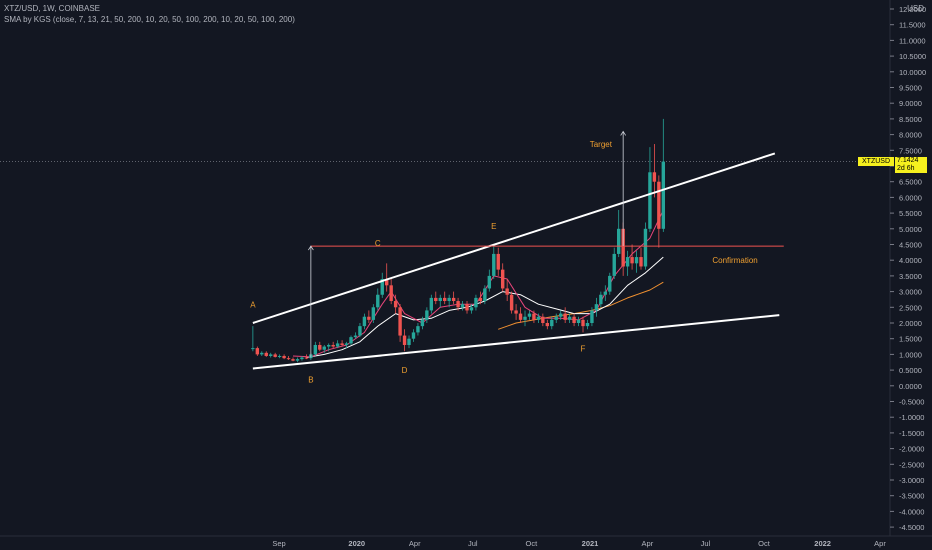  I want to click on y-tick-label: 3.0000, so click(910, 292).